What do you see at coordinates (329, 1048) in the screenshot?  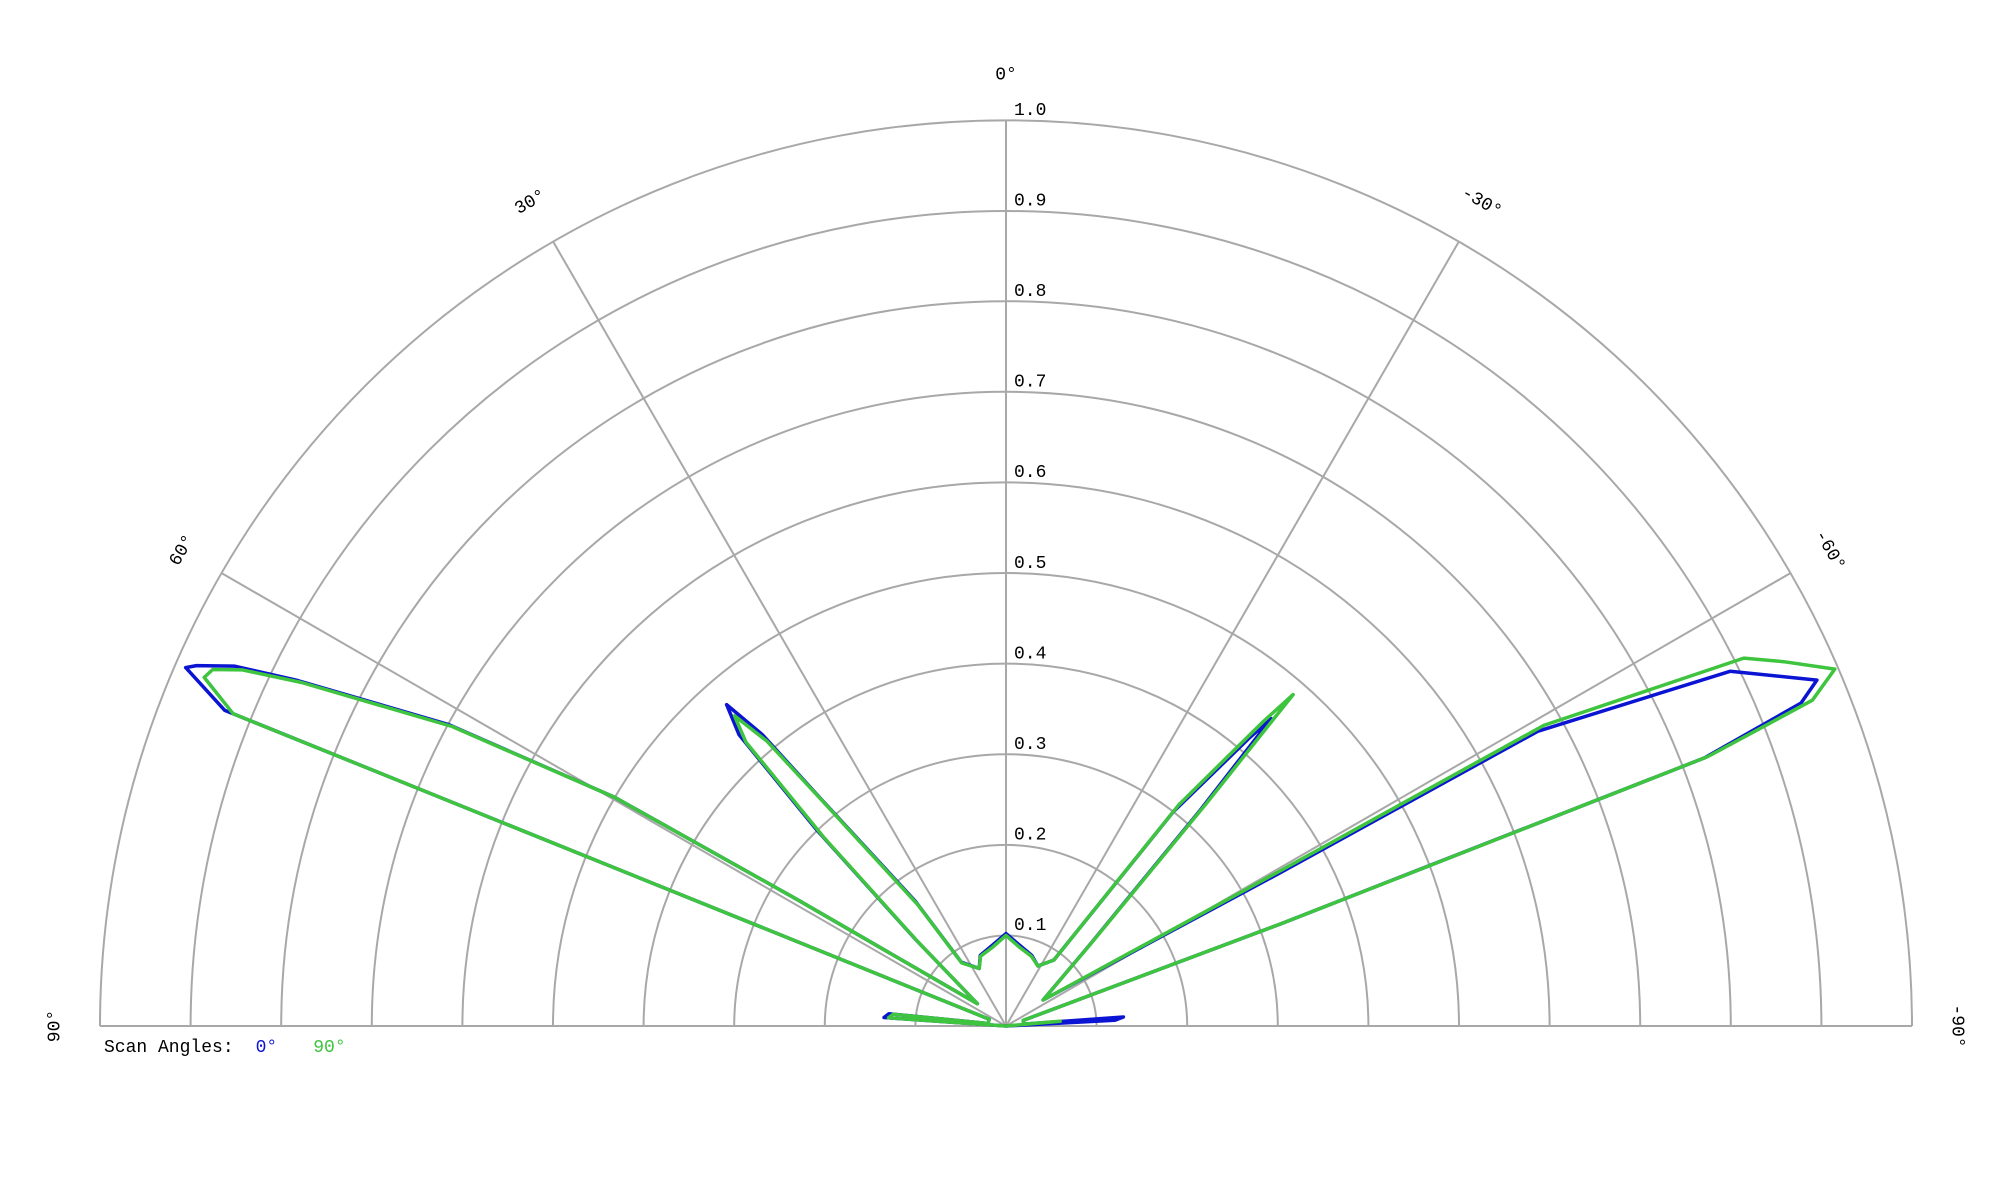 I see `legend-entry: 90°` at bounding box center [329, 1048].